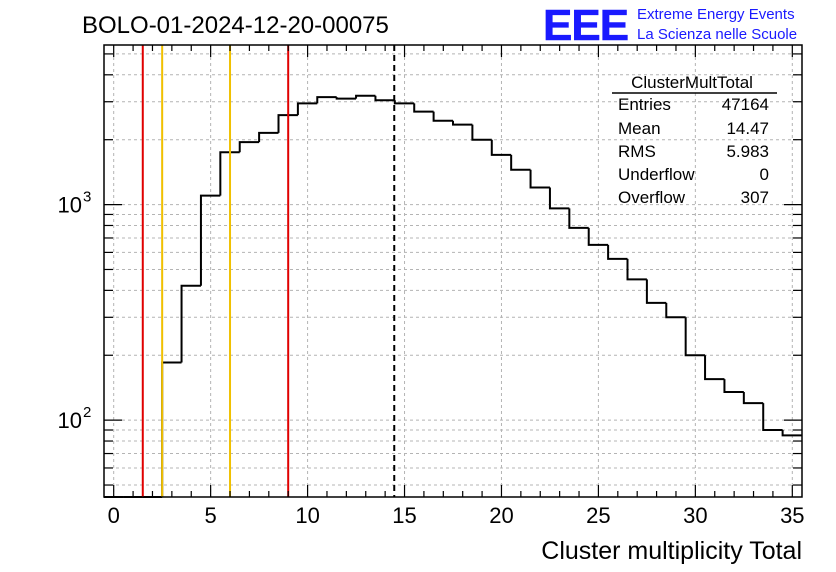 The height and width of the screenshot is (572, 836). What do you see at coordinates (404, 515) in the screenshot?
I see `x-tick-label: 15` at bounding box center [404, 515].